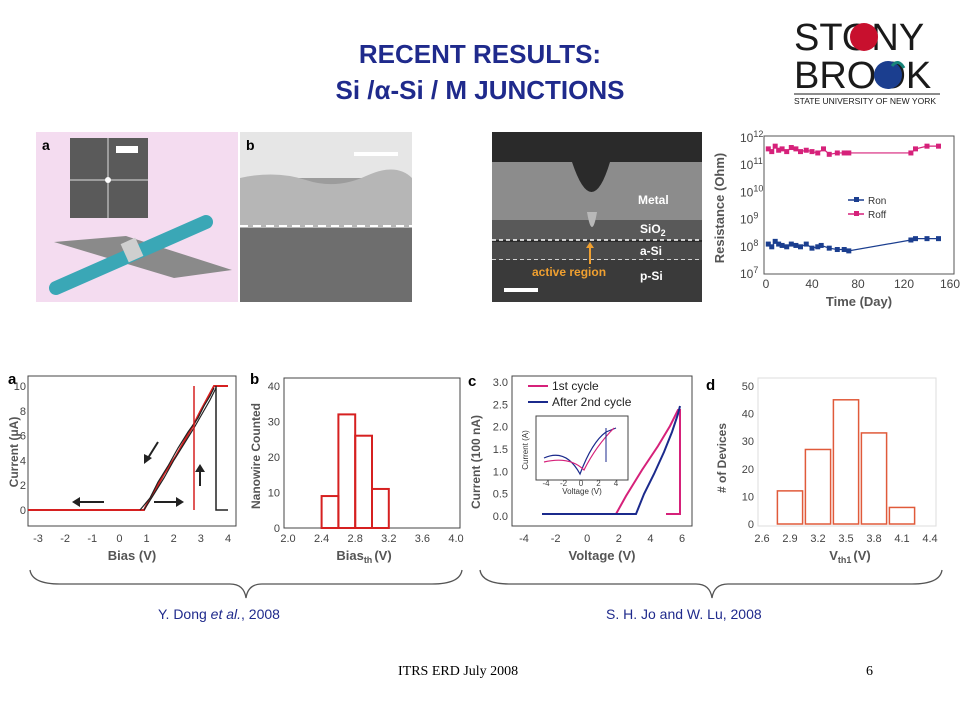 The width and height of the screenshot is (960, 720). What do you see at coordinates (865, 101) in the screenshot?
I see `logo-subtitle: STATE UNIVERSITY OF NEW YORK` at bounding box center [865, 101].